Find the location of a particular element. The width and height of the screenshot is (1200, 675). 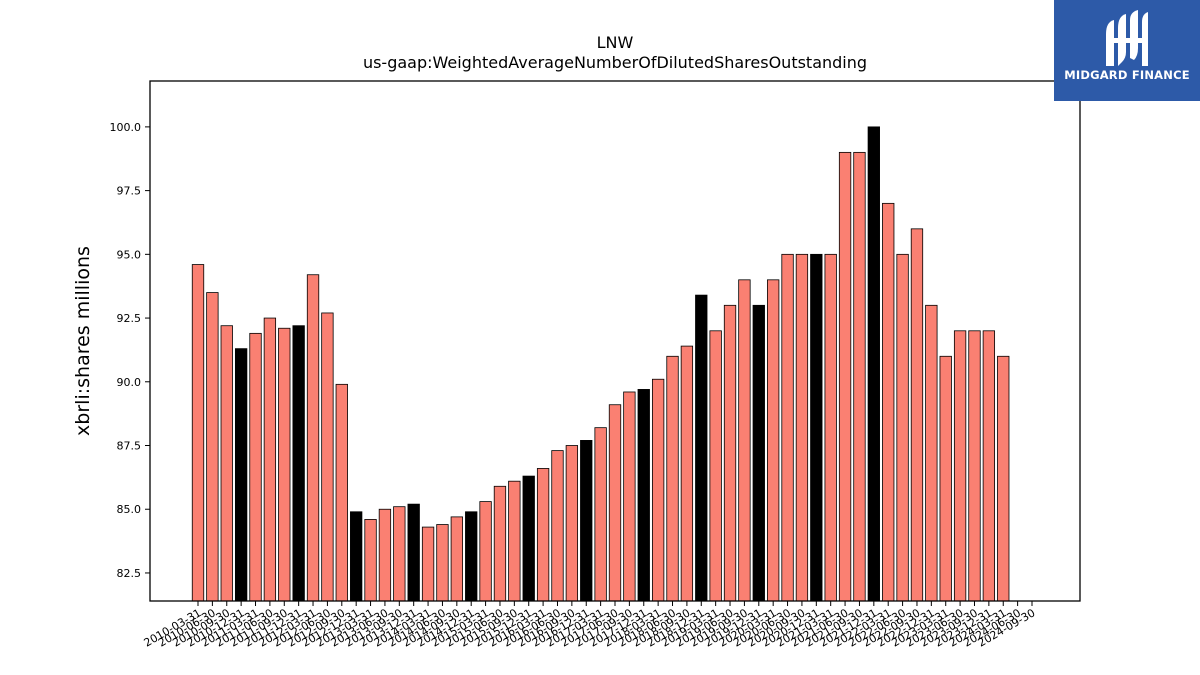

chart-title: LNW is located at coordinates (615, 42).